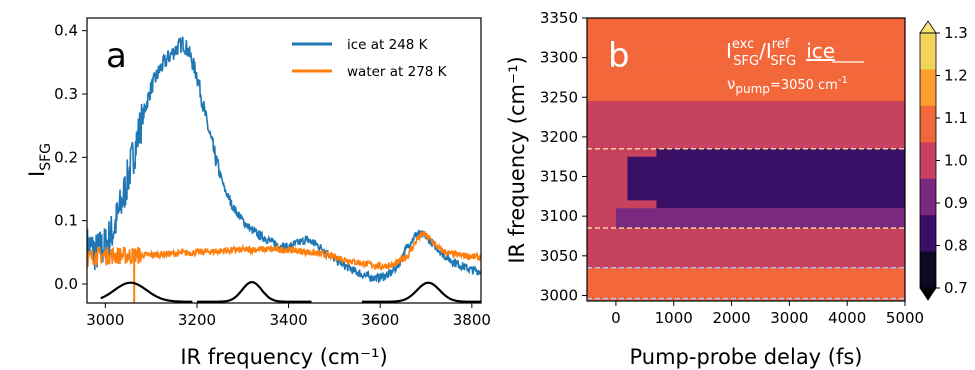 This screenshot has height=370, width=975. What do you see at coordinates (66, 284) in the screenshot?
I see `panel-a-ytick-label: 0.0` at bounding box center [66, 284].